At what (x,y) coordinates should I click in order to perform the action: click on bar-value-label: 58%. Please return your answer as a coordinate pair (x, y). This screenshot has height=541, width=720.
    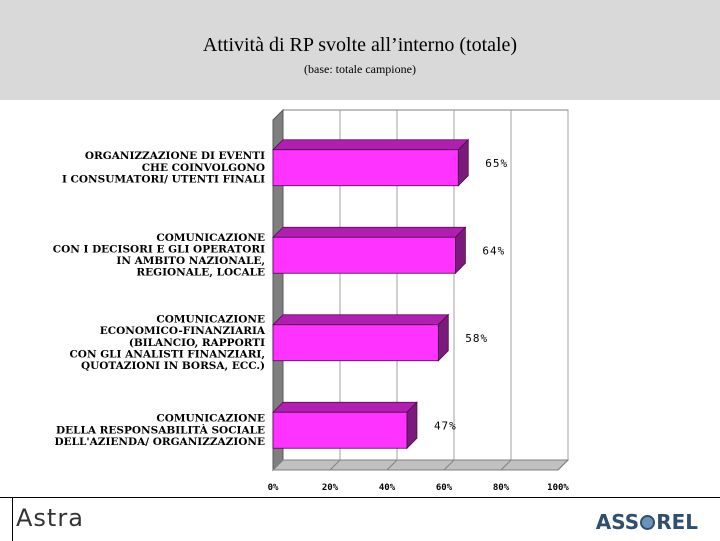
    Looking at the image, I should click on (476, 338).